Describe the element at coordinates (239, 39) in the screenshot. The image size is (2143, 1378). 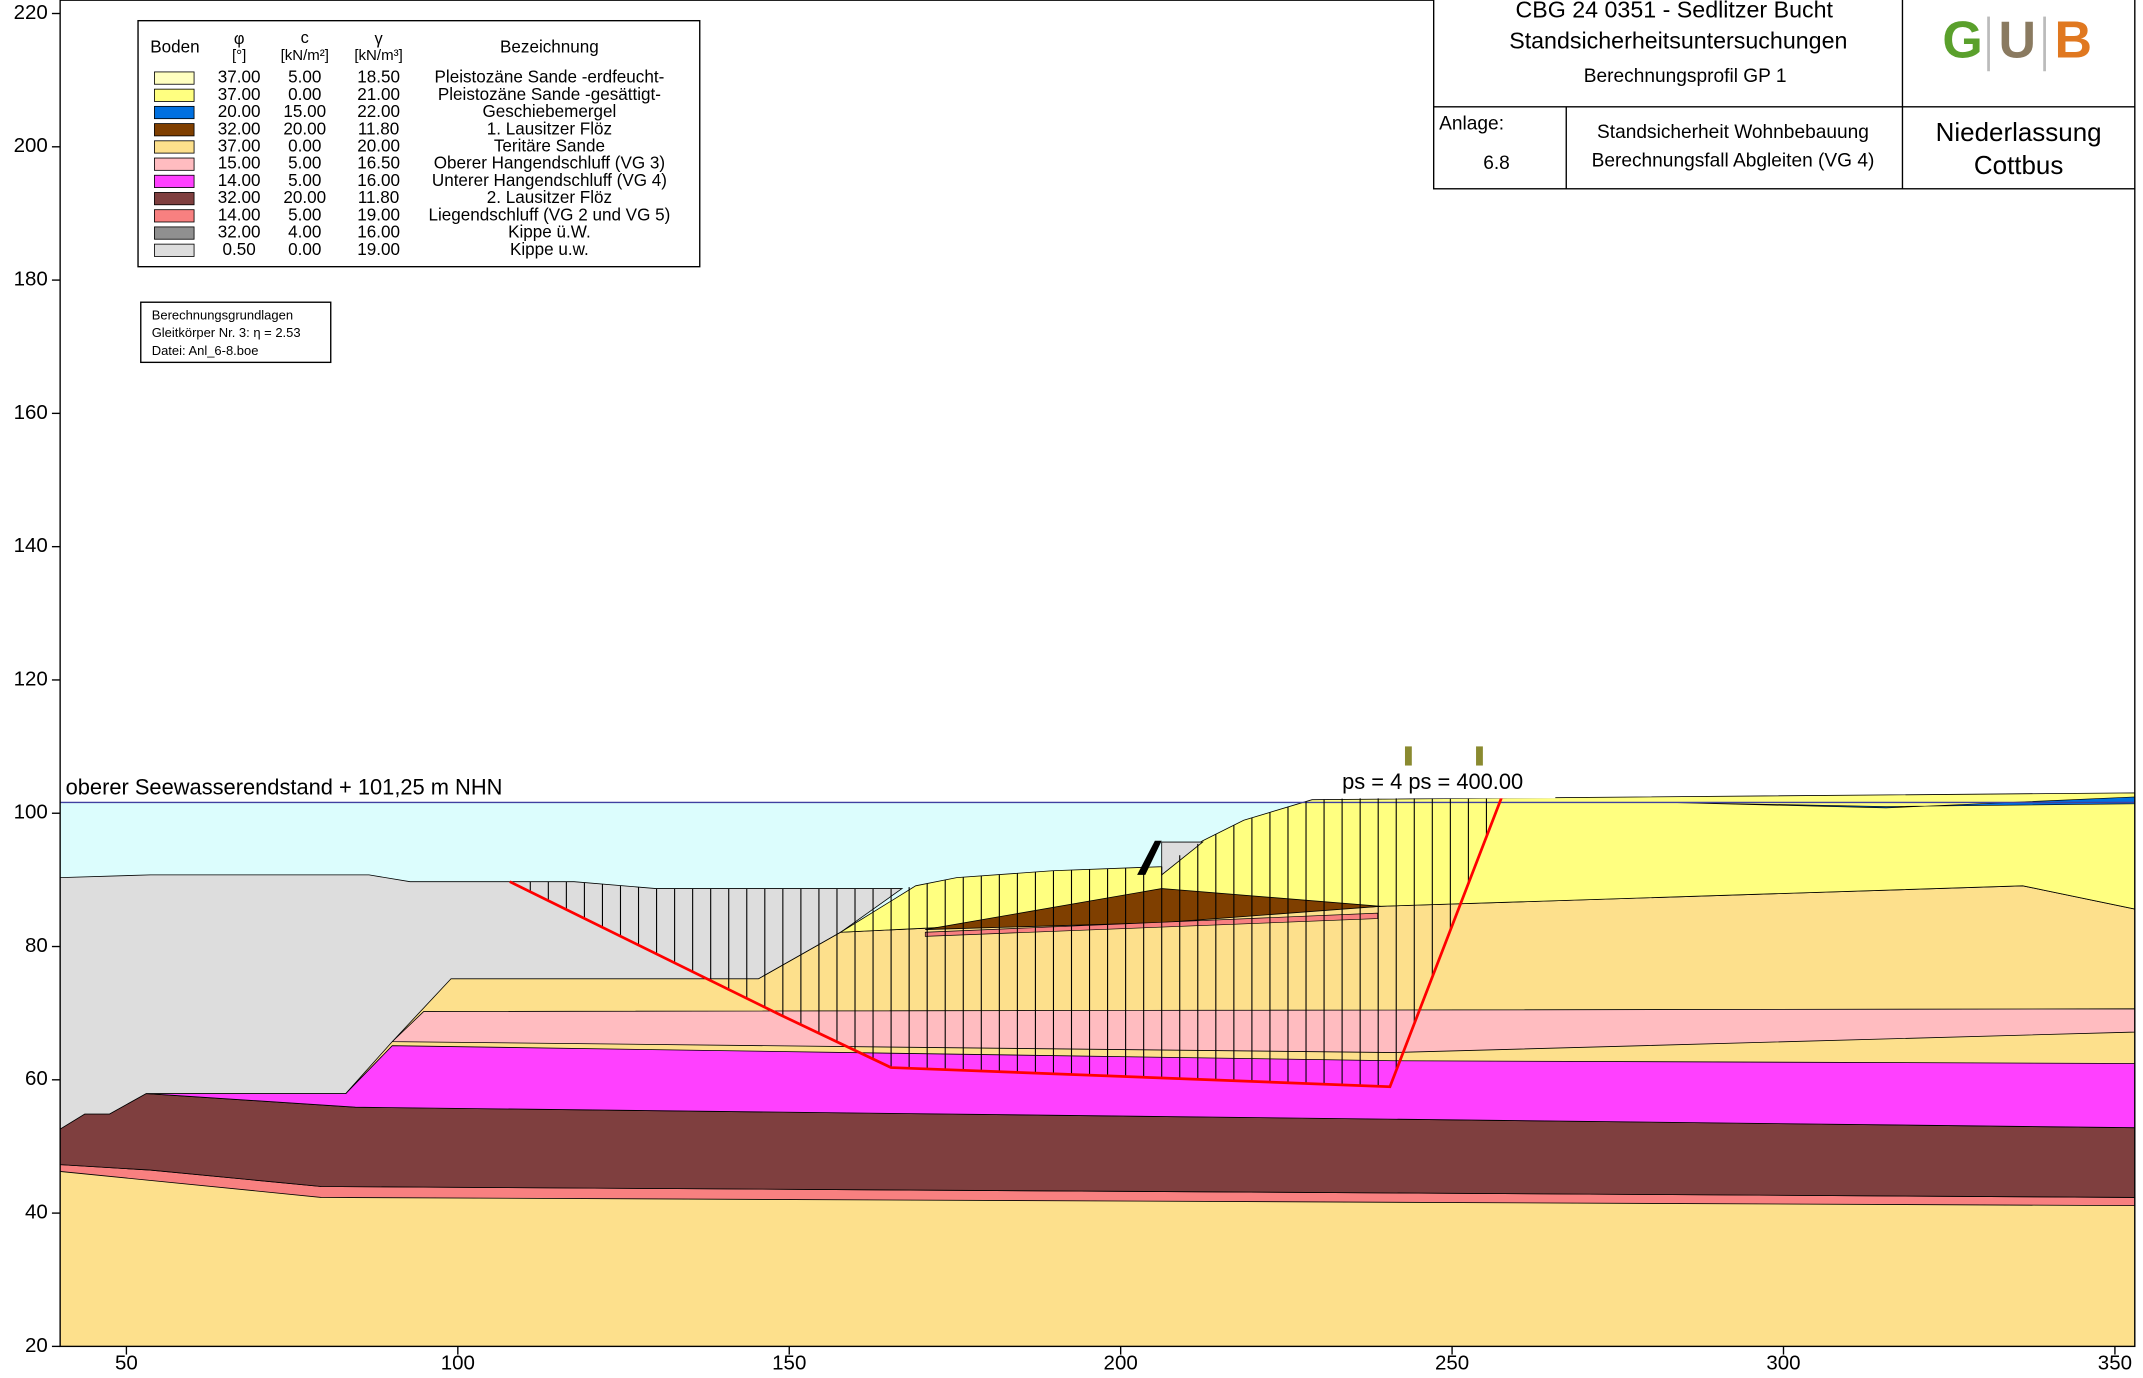
I see `legend-header: φ` at that location.